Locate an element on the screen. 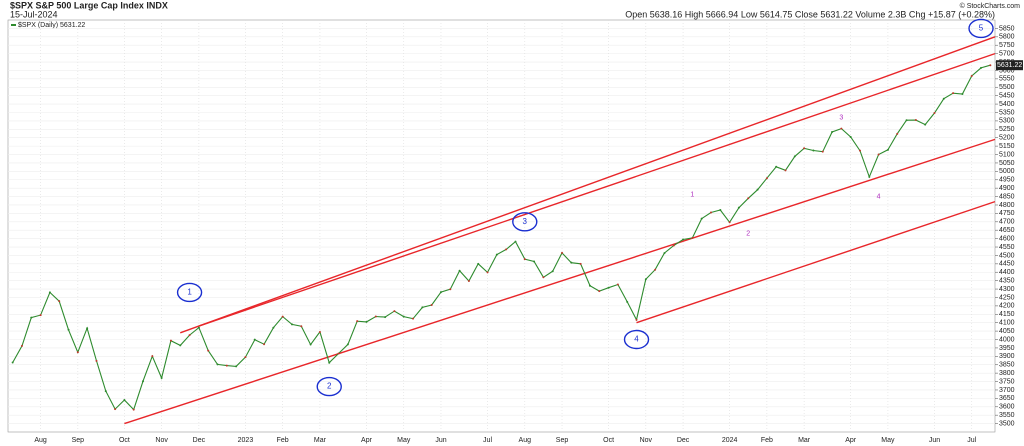 Image resolution: width=1024 pixels, height=446 pixels. chart-date: 15-Jul-2024 is located at coordinates (34, 14).